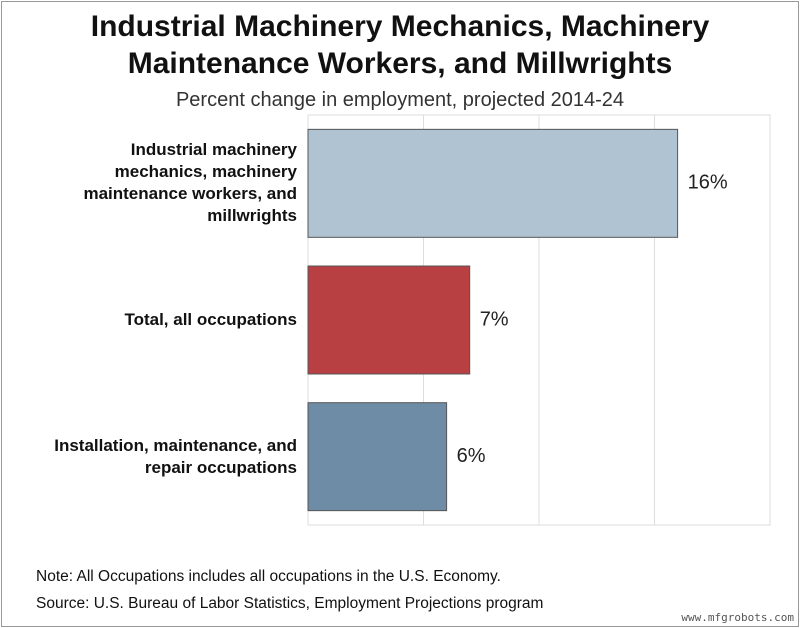 Image resolution: width=800 pixels, height=628 pixels. What do you see at coordinates (737, 617) in the screenshot?
I see `watermark: www.mfgrobots.com` at bounding box center [737, 617].